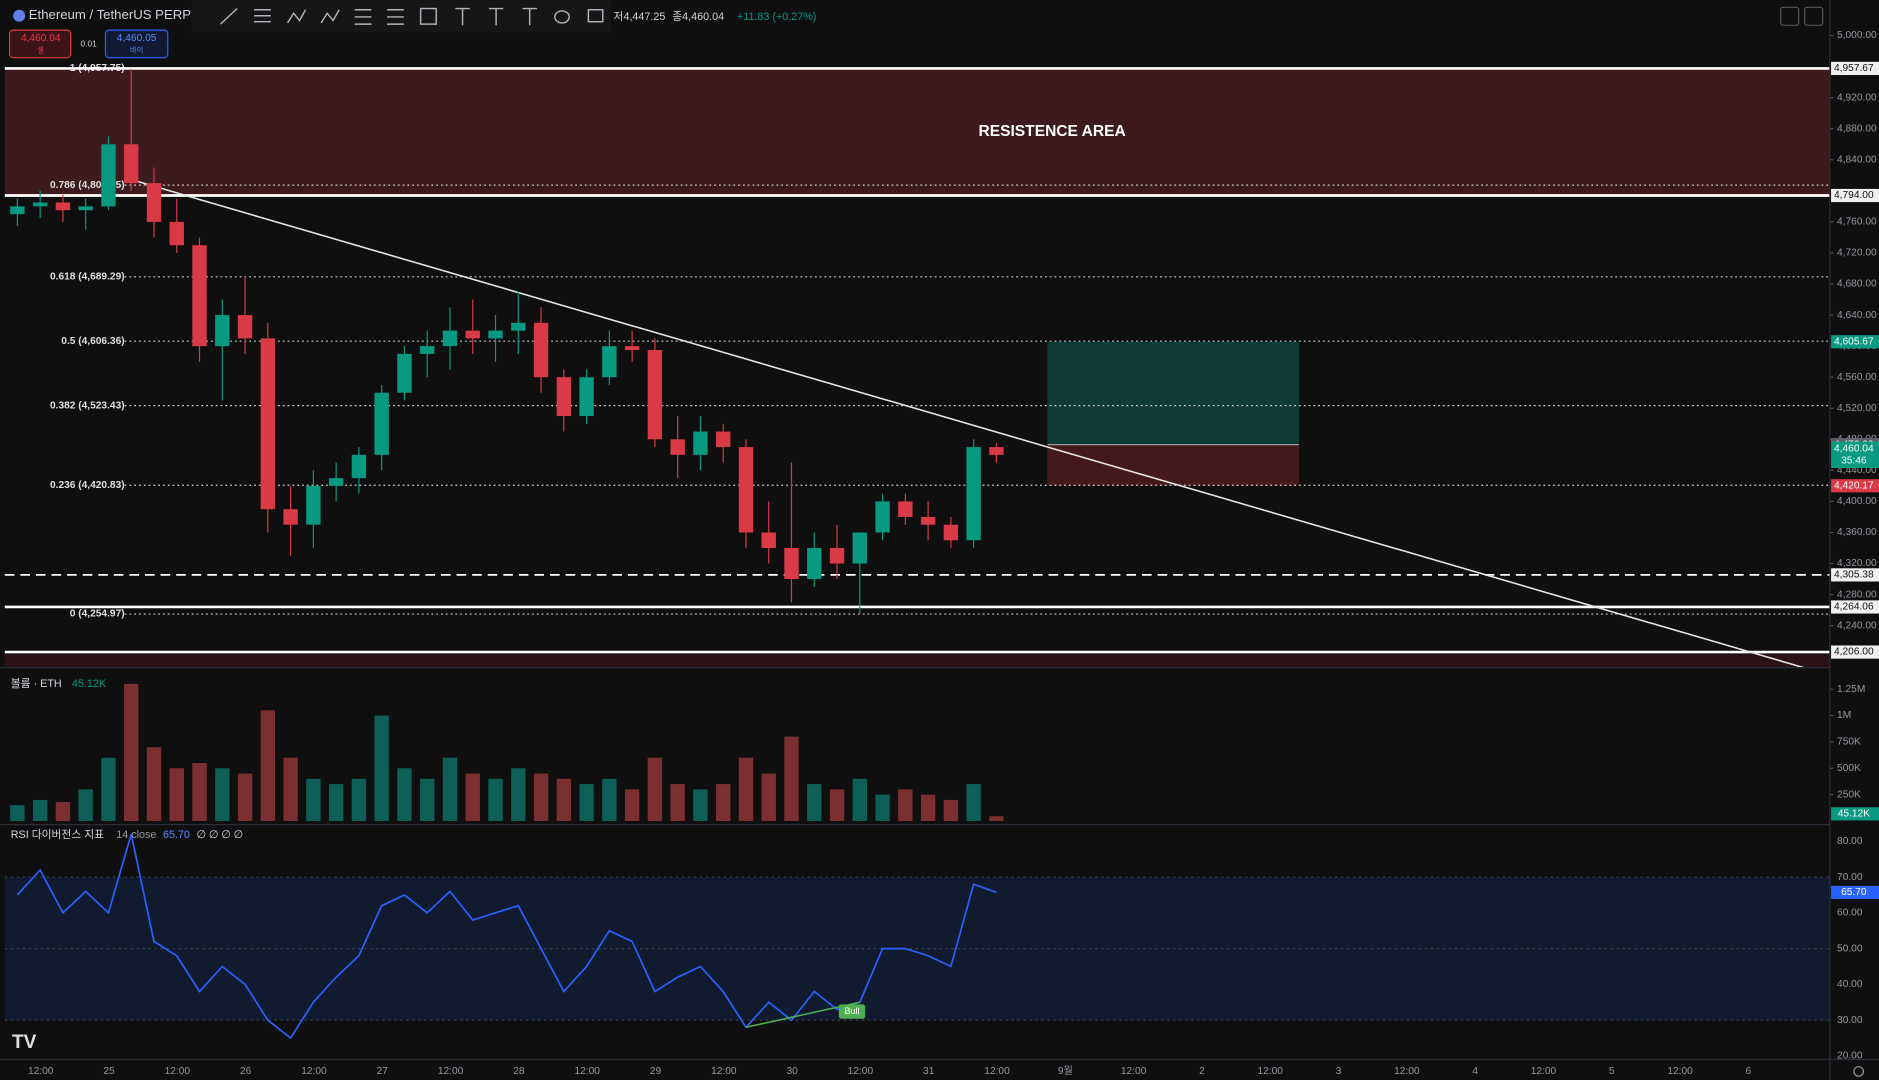 This screenshot has height=1080, width=1879. Describe the element at coordinates (1851, 689) in the screenshot. I see `y-tick-label: 1.25M` at that location.